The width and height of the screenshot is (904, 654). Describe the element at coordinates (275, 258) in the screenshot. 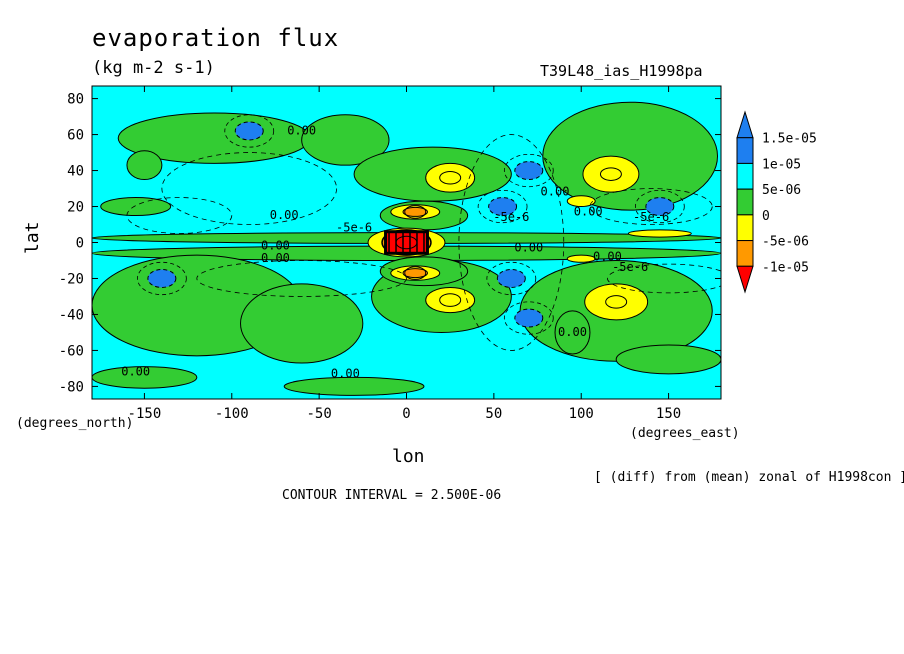

I see `contour-label-3: 0.00` at that location.